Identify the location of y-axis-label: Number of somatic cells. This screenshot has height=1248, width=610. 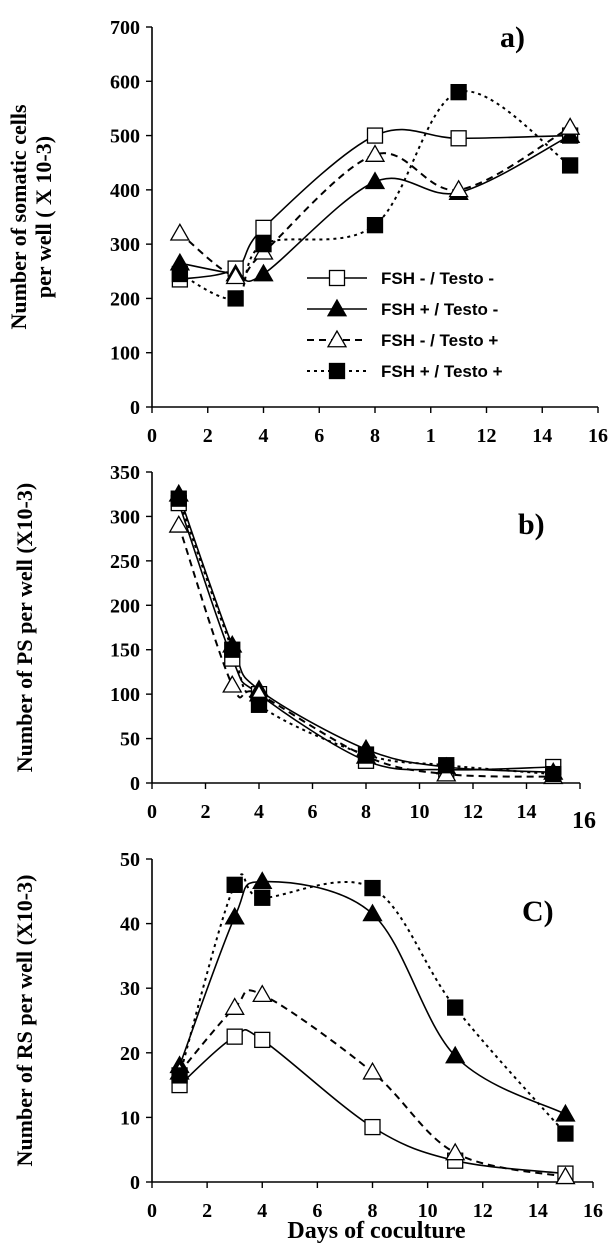
(18, 216).